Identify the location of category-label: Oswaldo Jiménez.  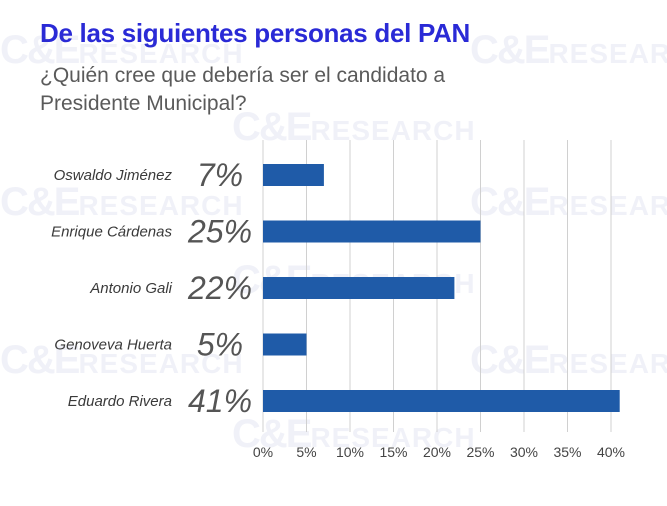
(113, 175).